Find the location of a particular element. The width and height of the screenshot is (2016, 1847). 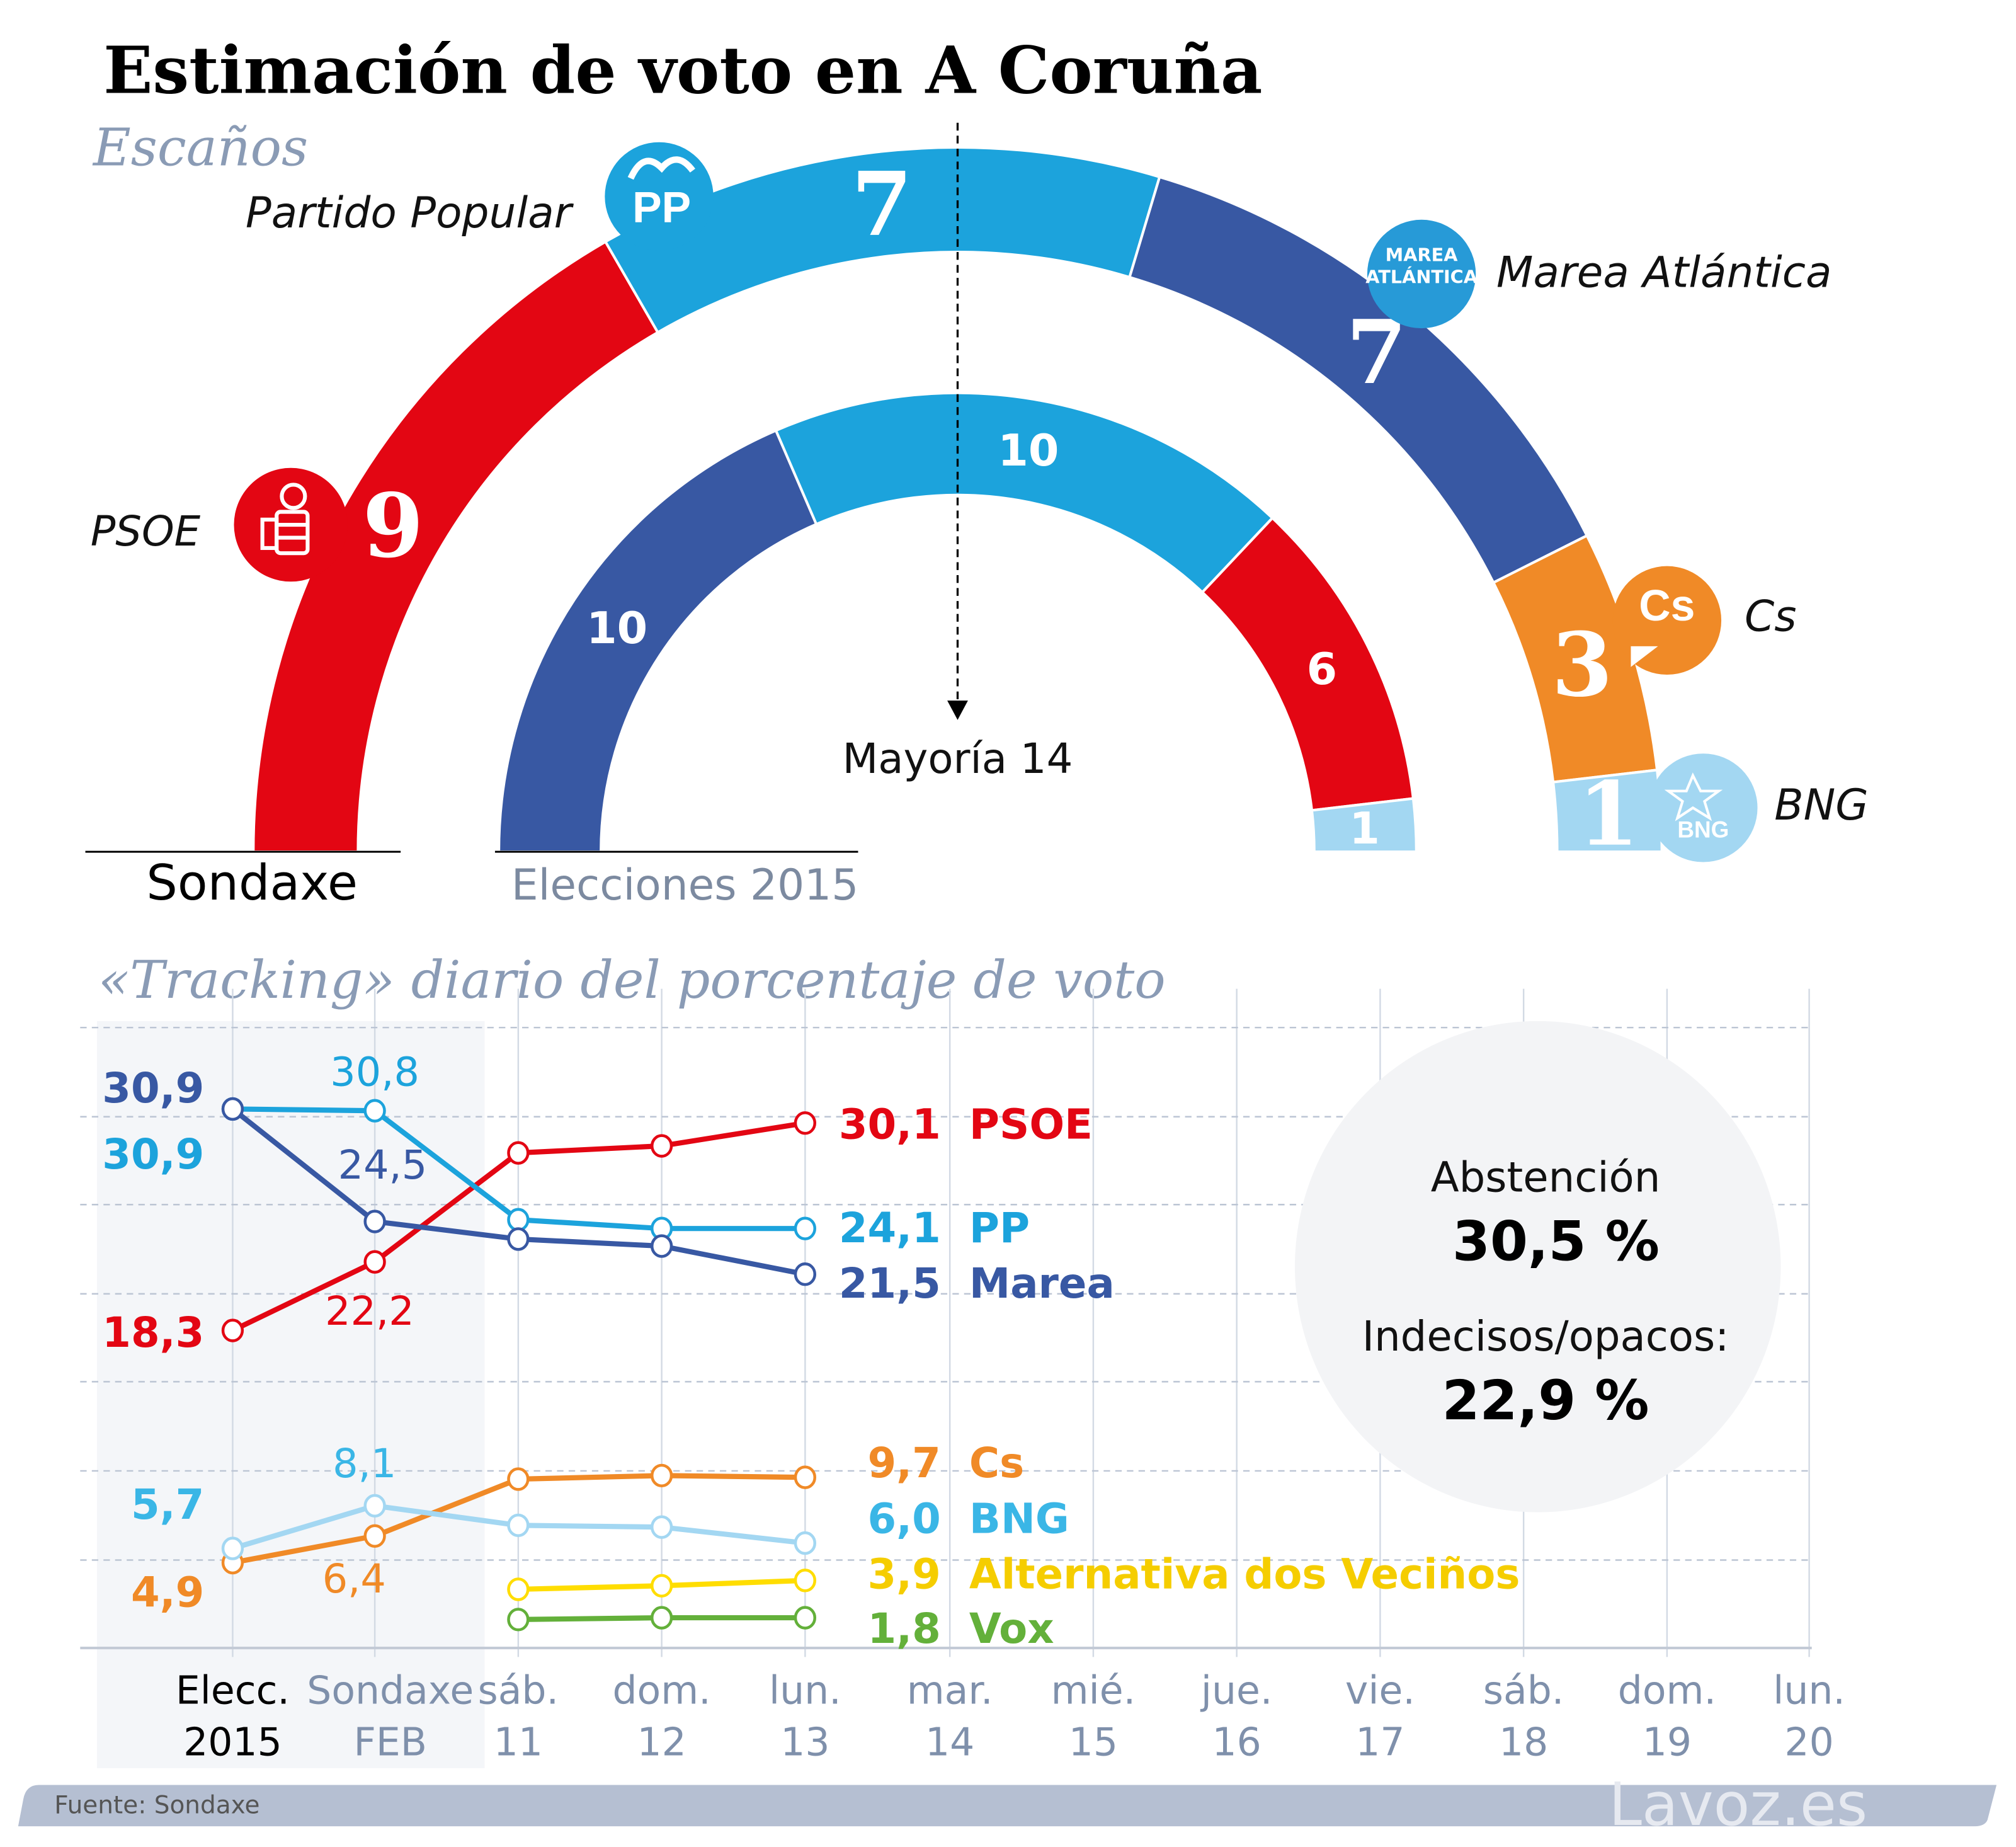

party-label-marea: MAREA ATLÁNTICA Marea Atlántica is located at coordinates (1598, 274).